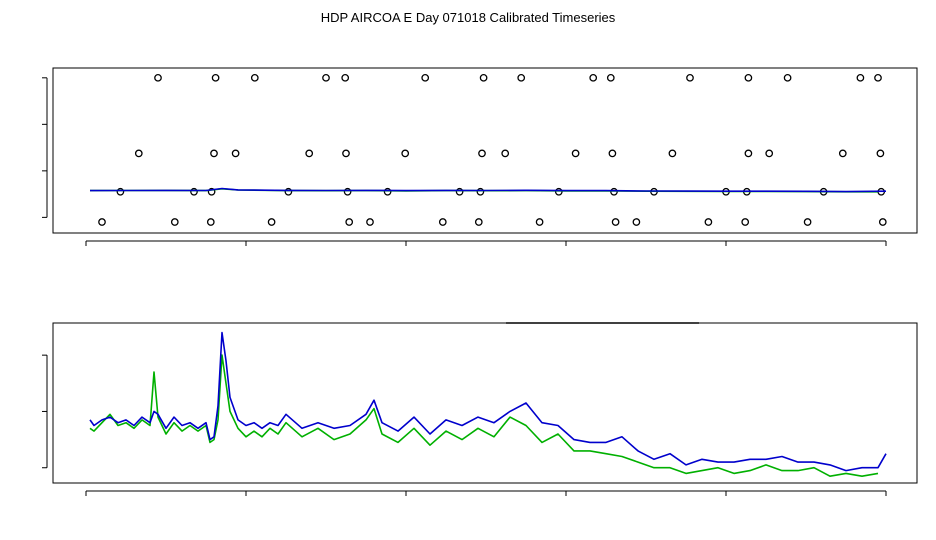 Image resolution: width=936 pixels, height=540 pixels. I want to click on series-line-calibrated-co2-blue-, so click(488, 190).